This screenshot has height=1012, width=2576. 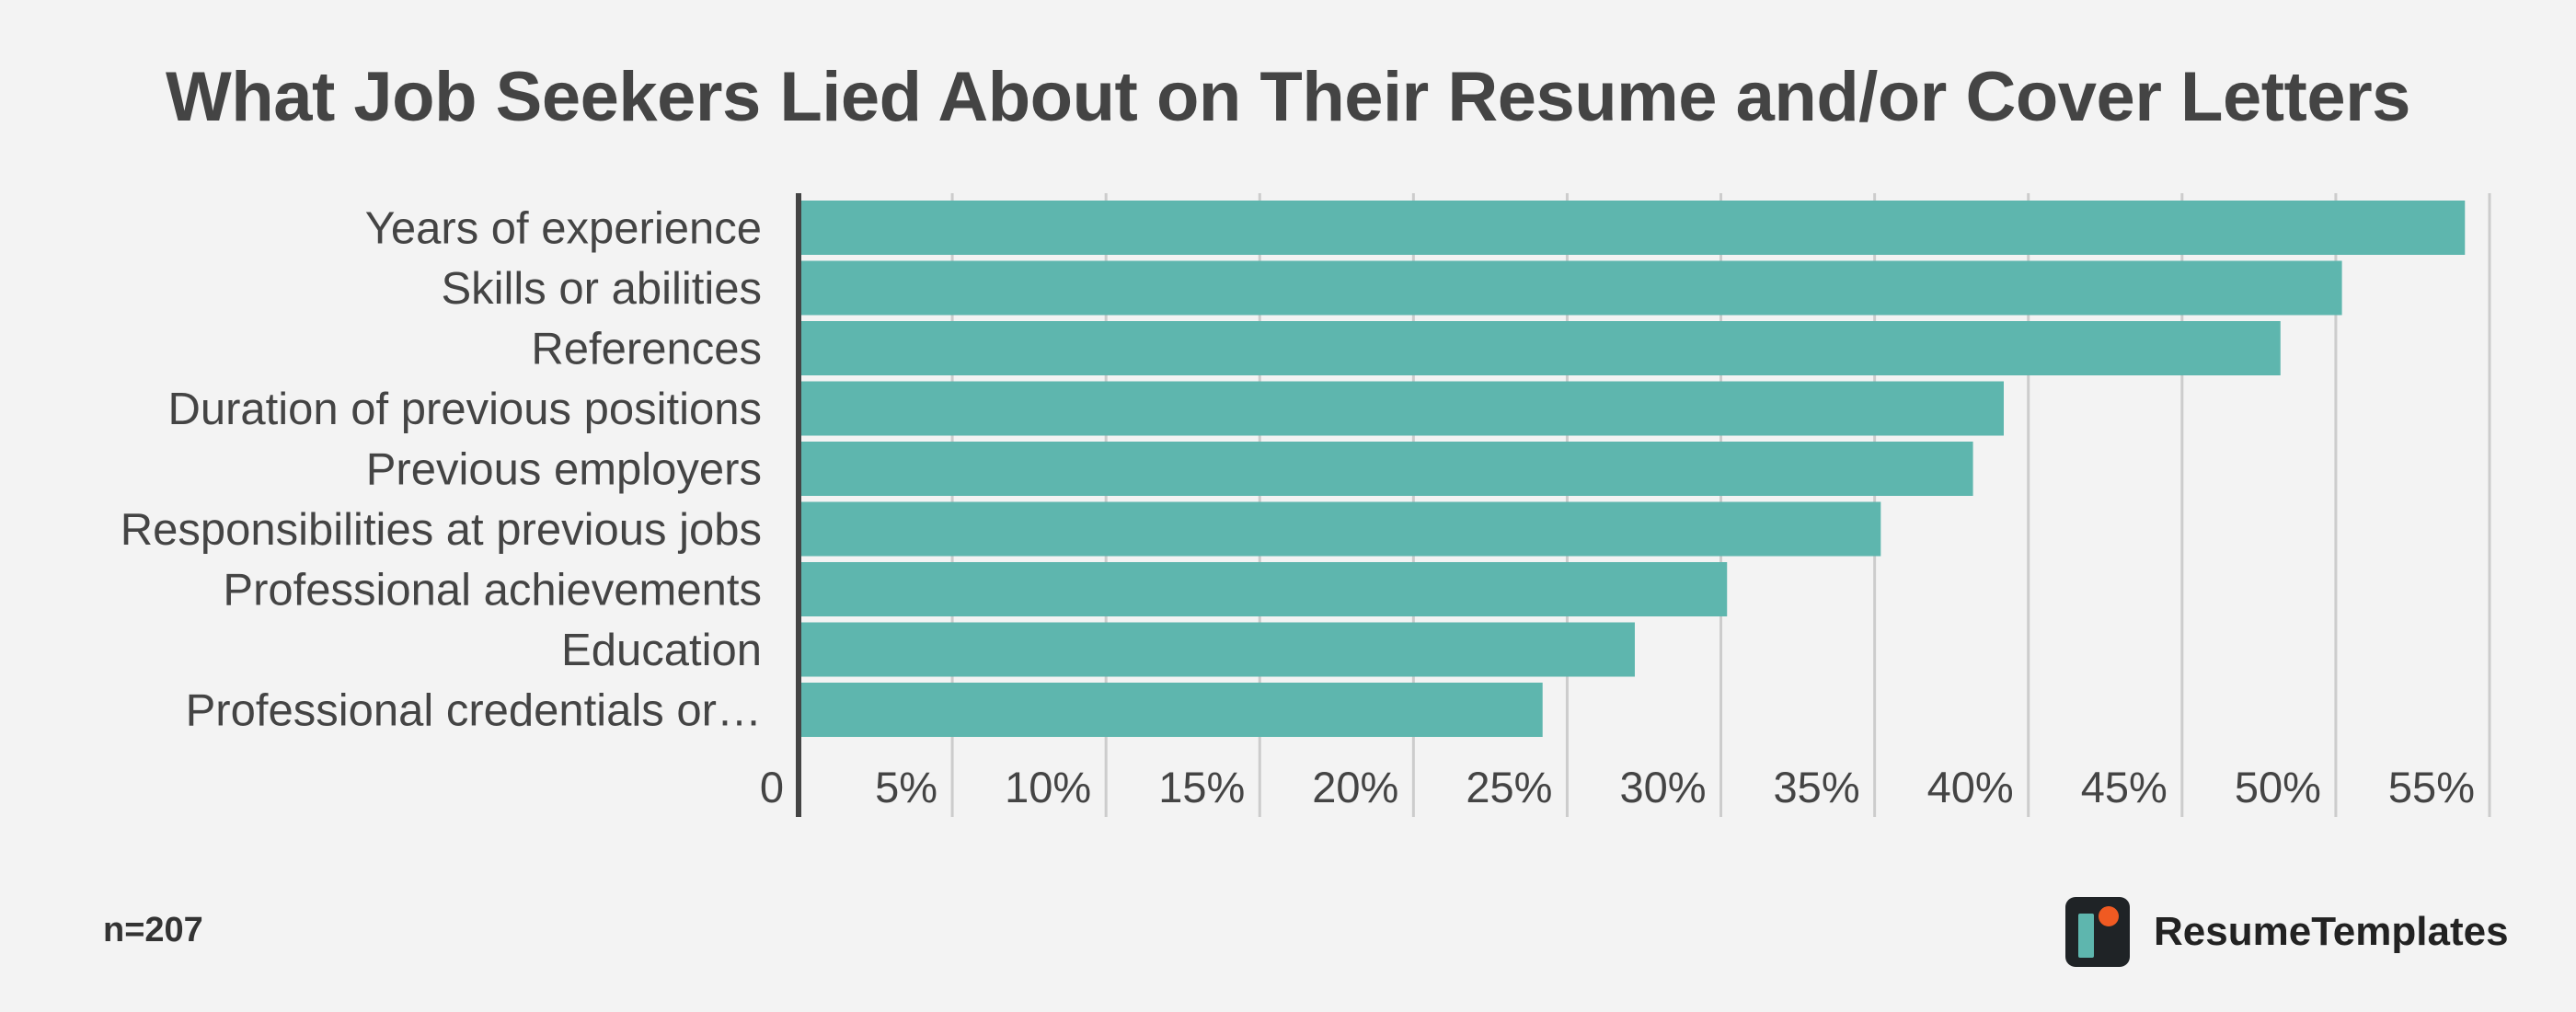 I want to click on x-tick-label: 0, so click(x=772, y=787).